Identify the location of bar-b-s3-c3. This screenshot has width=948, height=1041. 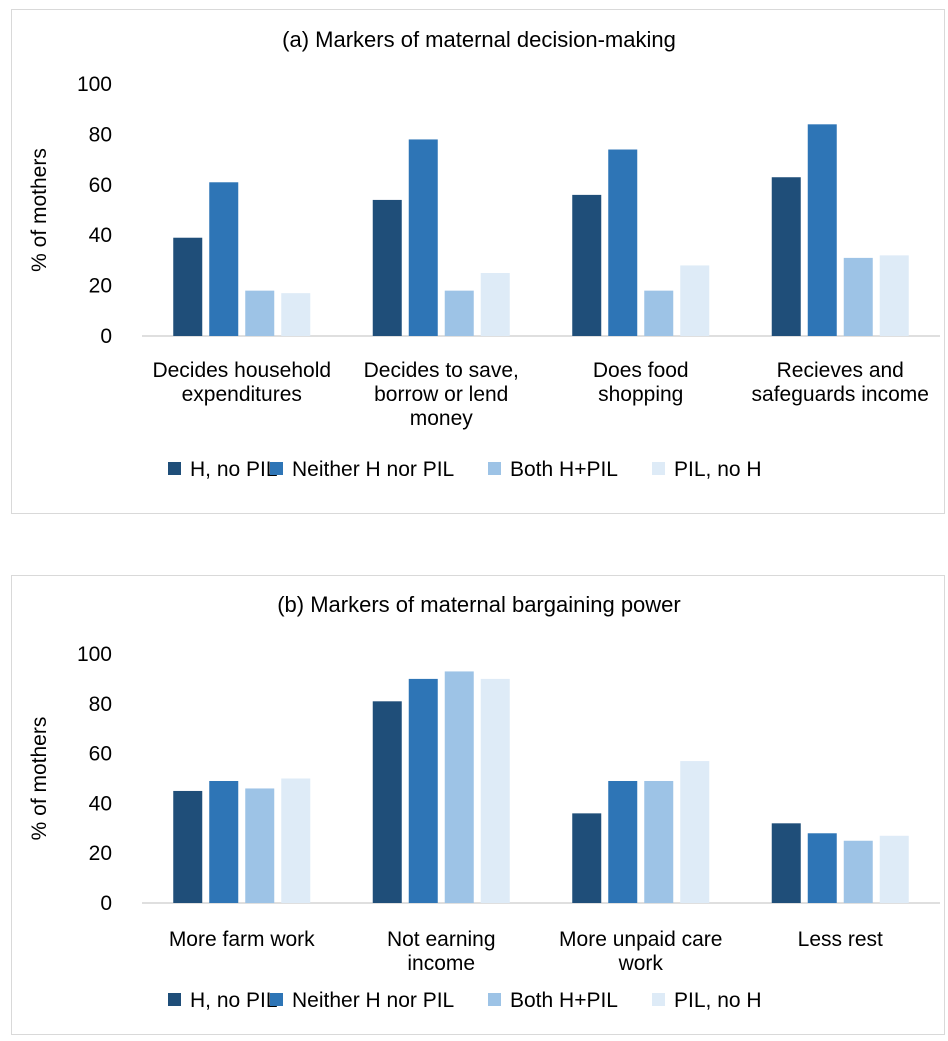
(894, 869).